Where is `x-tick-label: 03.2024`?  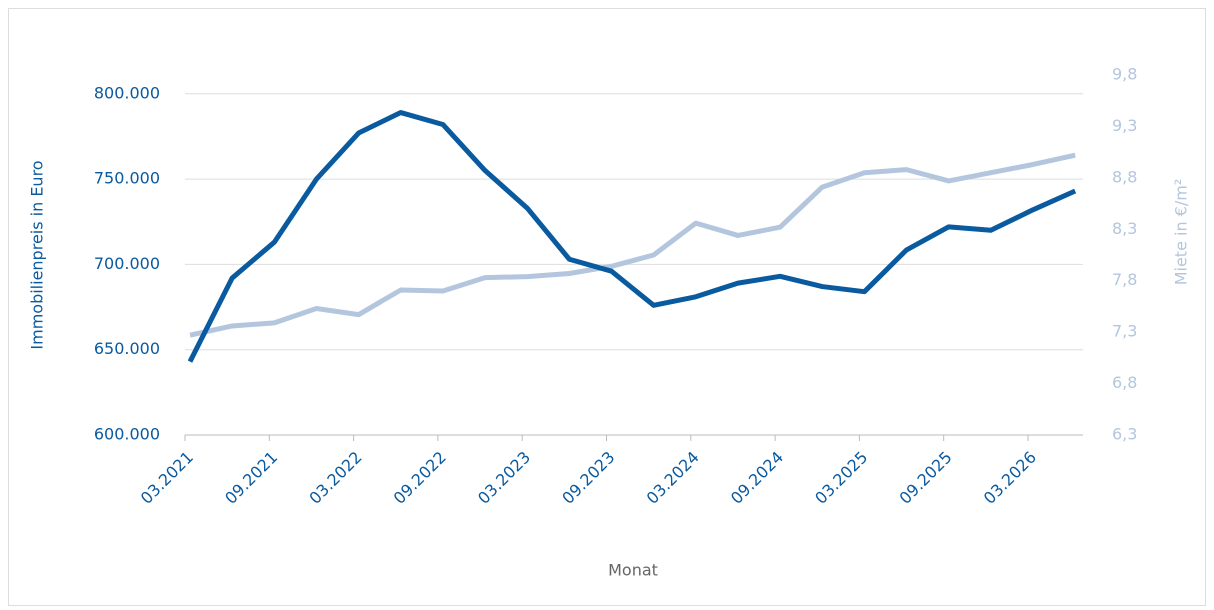
x-tick-label: 03.2024 is located at coordinates (673, 478).